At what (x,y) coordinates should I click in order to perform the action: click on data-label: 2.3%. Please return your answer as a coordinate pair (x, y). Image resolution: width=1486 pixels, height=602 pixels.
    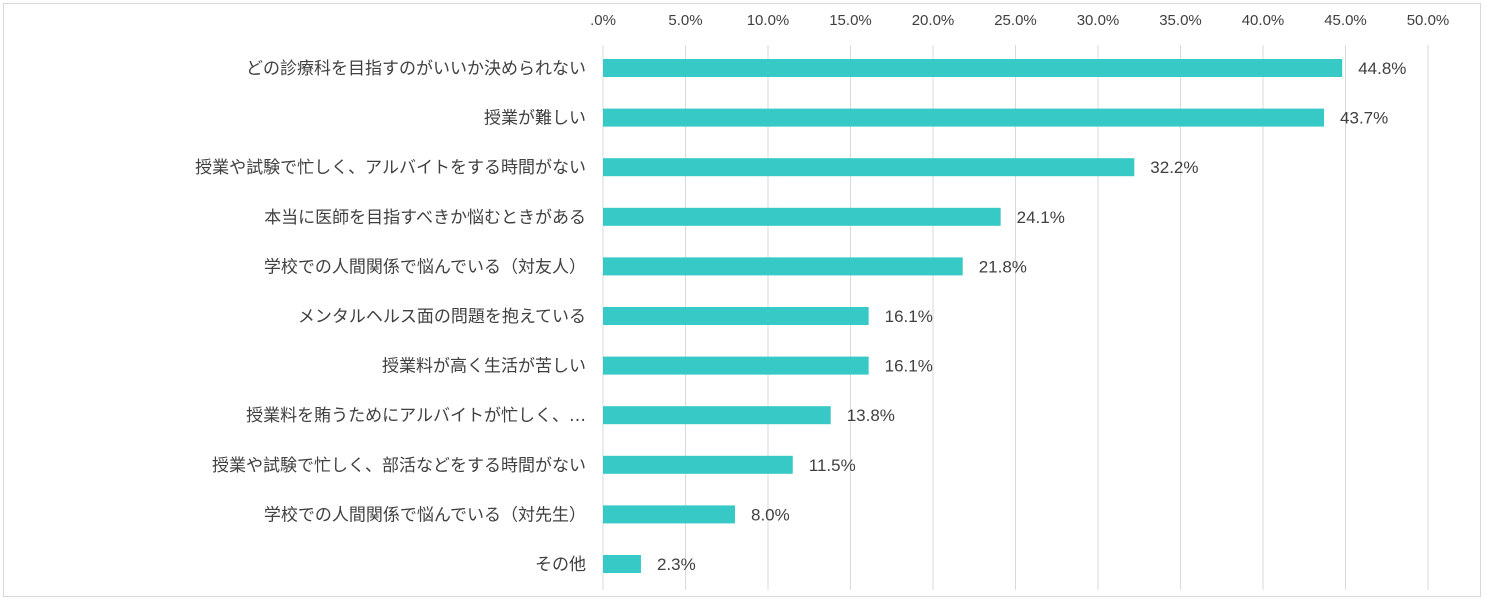
    Looking at the image, I should click on (676, 564).